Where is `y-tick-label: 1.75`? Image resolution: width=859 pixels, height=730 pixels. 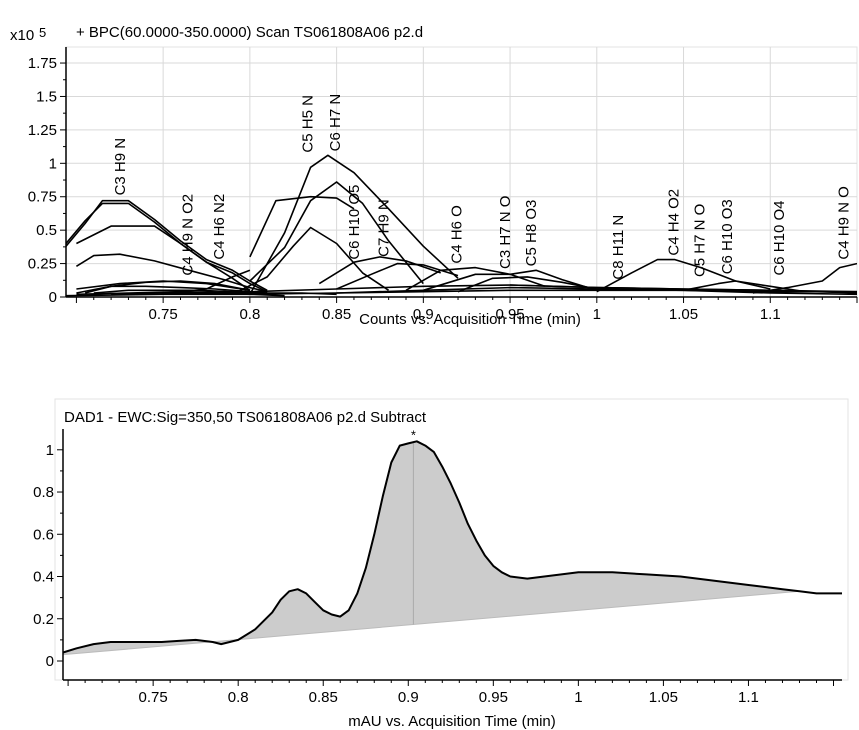
y-tick-label: 1.75 is located at coordinates (42, 63).